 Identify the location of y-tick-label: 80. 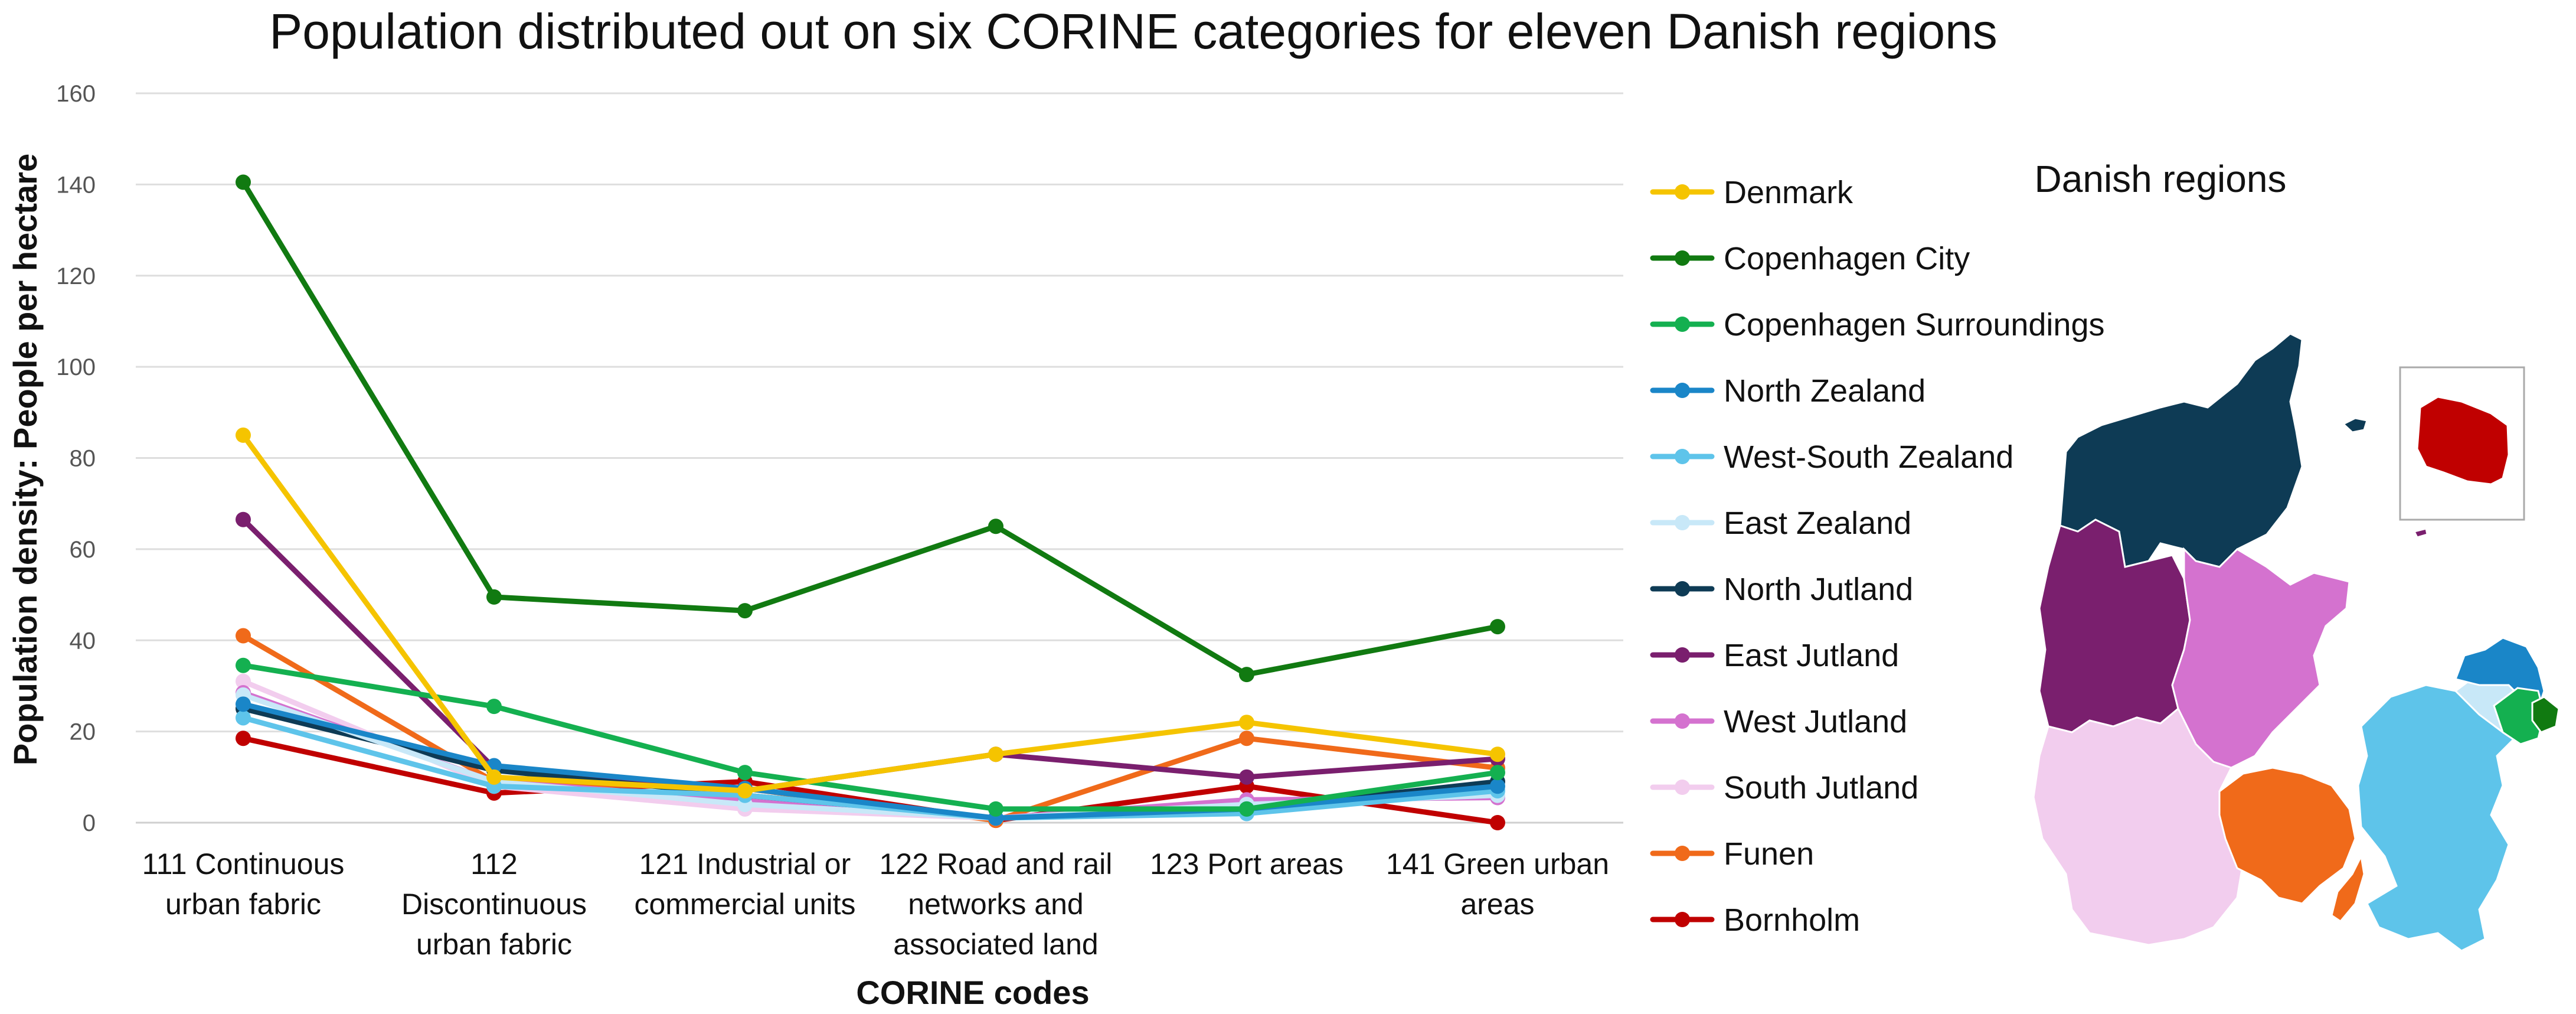
(83, 459).